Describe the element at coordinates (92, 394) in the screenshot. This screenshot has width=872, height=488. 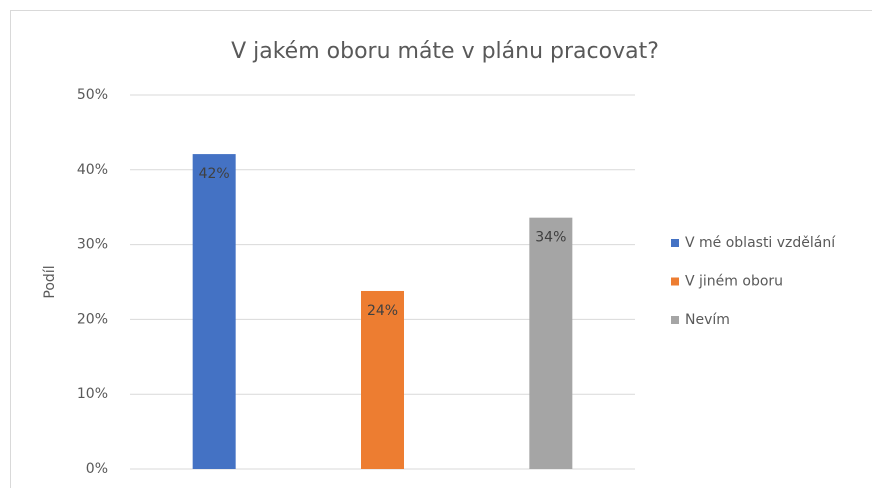
I see `y-tick-label: 10%` at that location.